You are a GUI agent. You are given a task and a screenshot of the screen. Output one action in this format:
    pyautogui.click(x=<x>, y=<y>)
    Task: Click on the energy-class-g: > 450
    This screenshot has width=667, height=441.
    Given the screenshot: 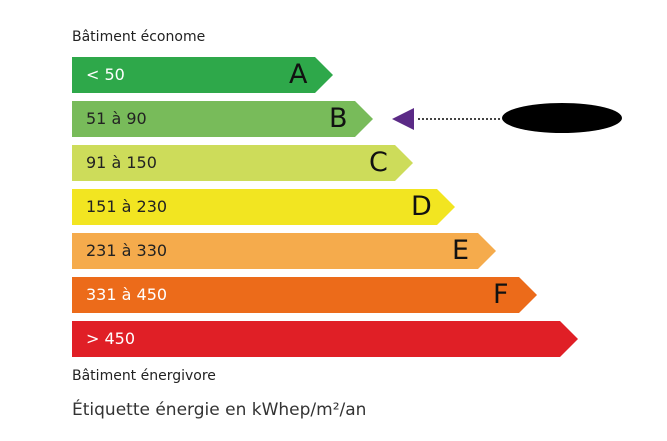 What is the action you would take?
    pyautogui.click(x=325, y=339)
    